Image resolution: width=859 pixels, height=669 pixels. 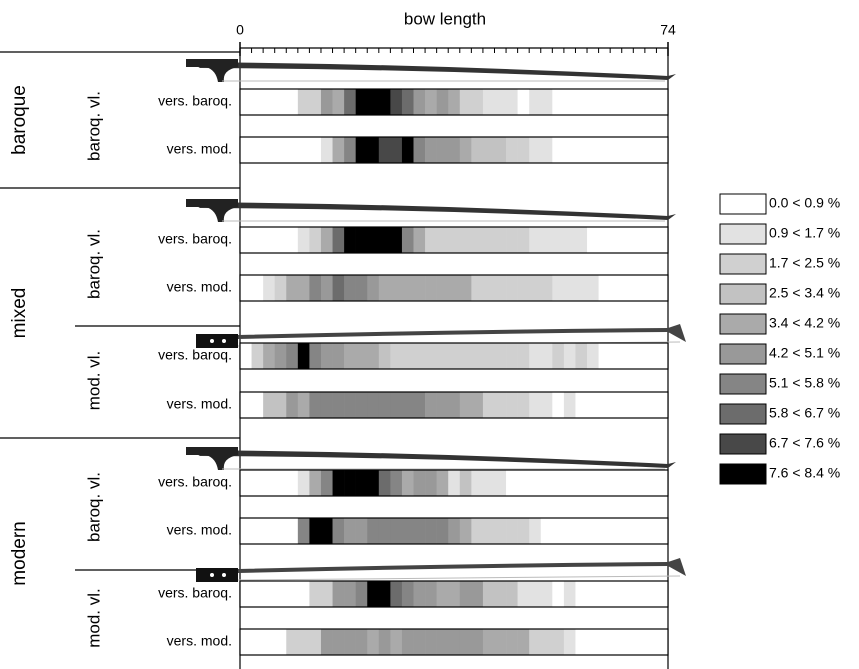 I want to click on violin-label: mod. vl., so click(x=93, y=381).